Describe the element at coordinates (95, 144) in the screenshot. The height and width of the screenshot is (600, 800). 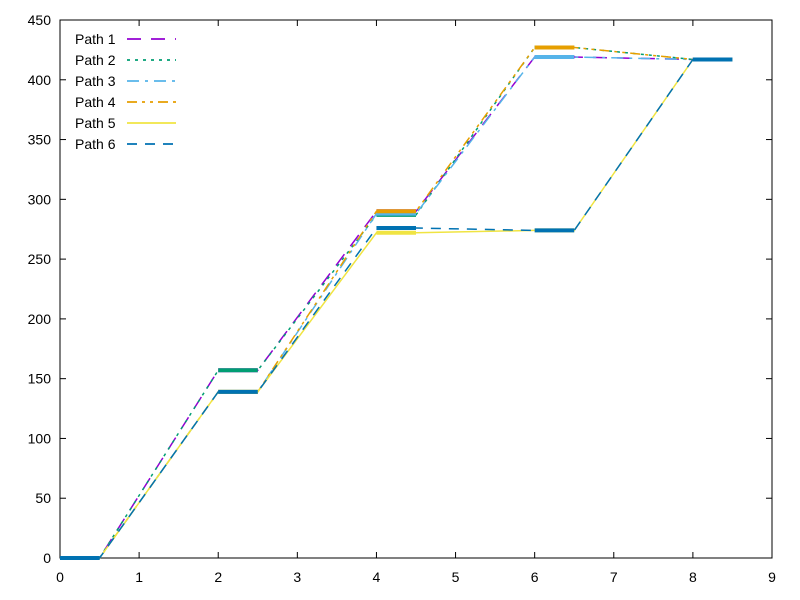
I see `legend-label: Path 6` at that location.